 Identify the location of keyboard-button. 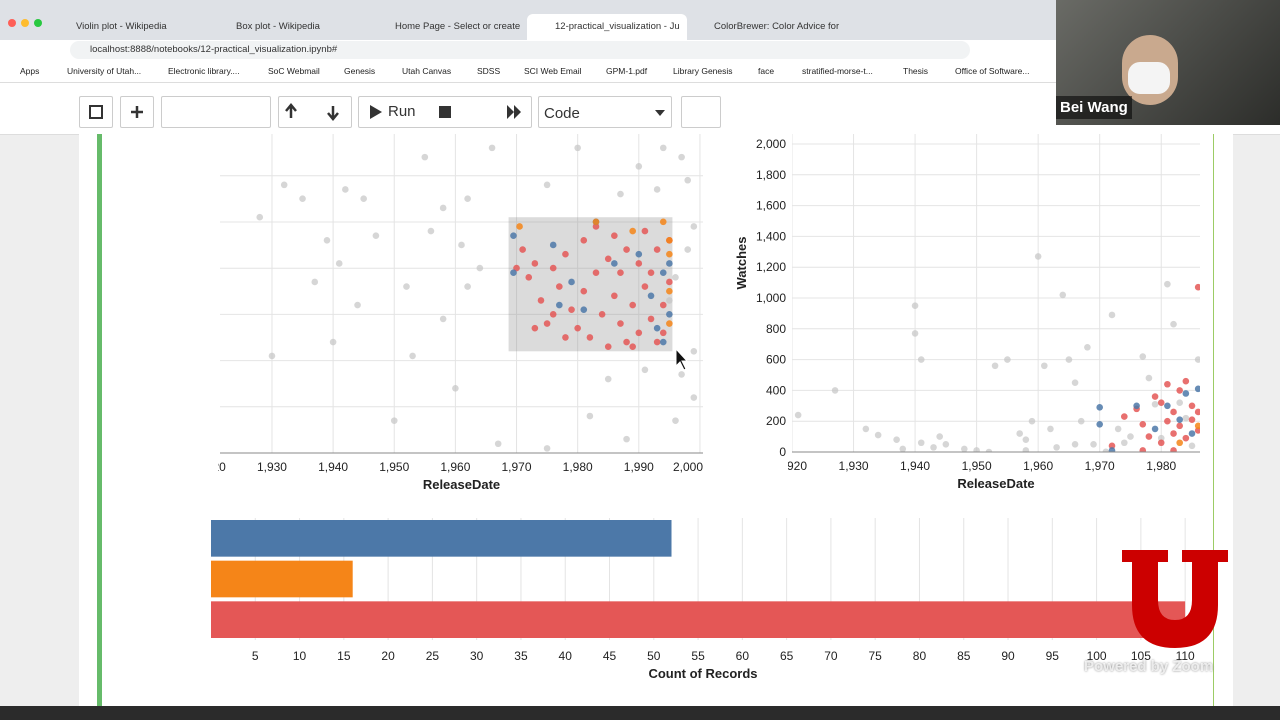
(701, 112).